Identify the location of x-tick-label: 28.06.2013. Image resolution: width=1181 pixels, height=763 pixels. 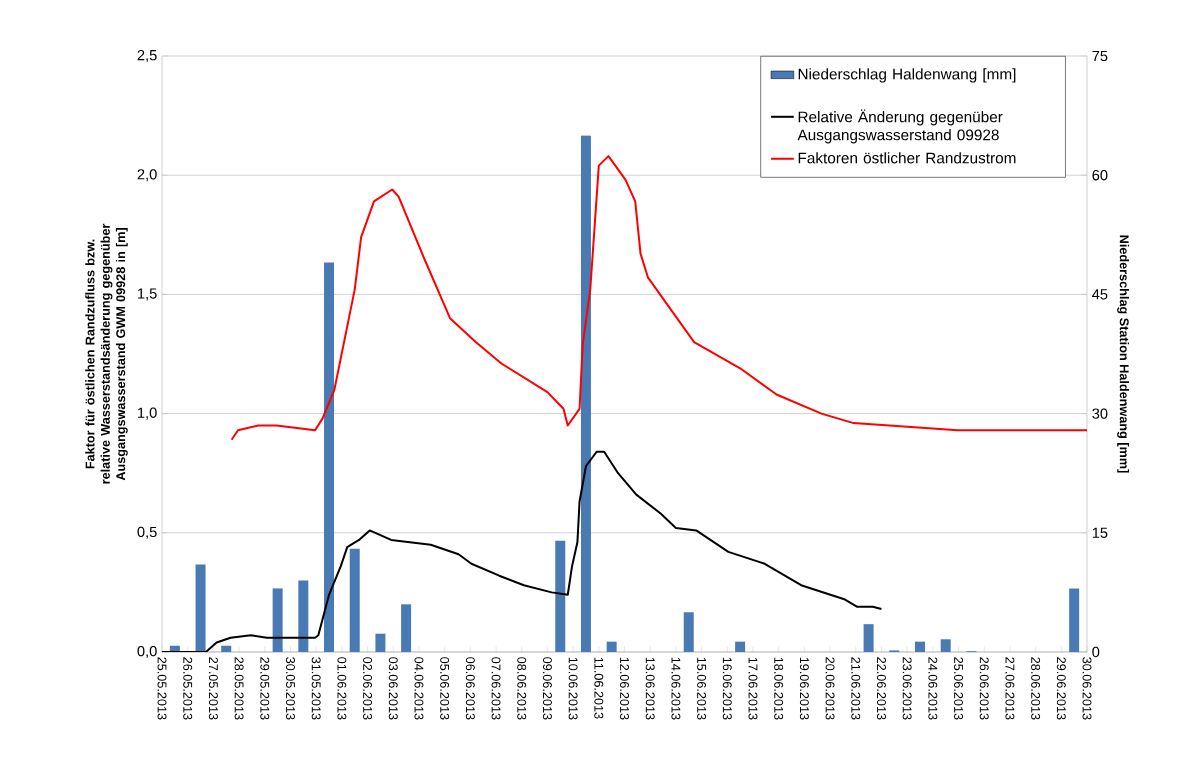
(1036, 688).